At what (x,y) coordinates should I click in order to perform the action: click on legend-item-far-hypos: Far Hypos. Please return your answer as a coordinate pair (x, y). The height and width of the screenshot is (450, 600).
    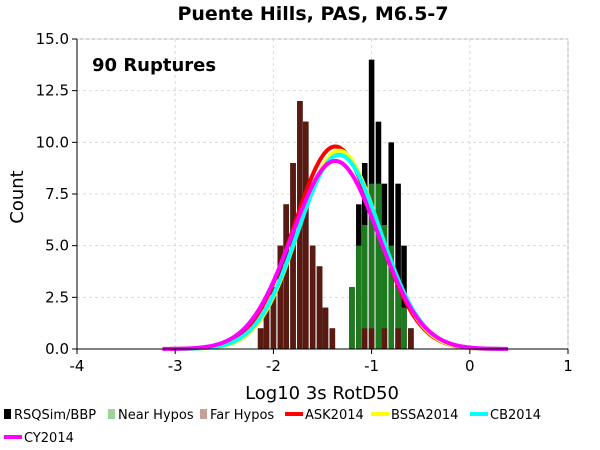
    Looking at the image, I should click on (237, 415).